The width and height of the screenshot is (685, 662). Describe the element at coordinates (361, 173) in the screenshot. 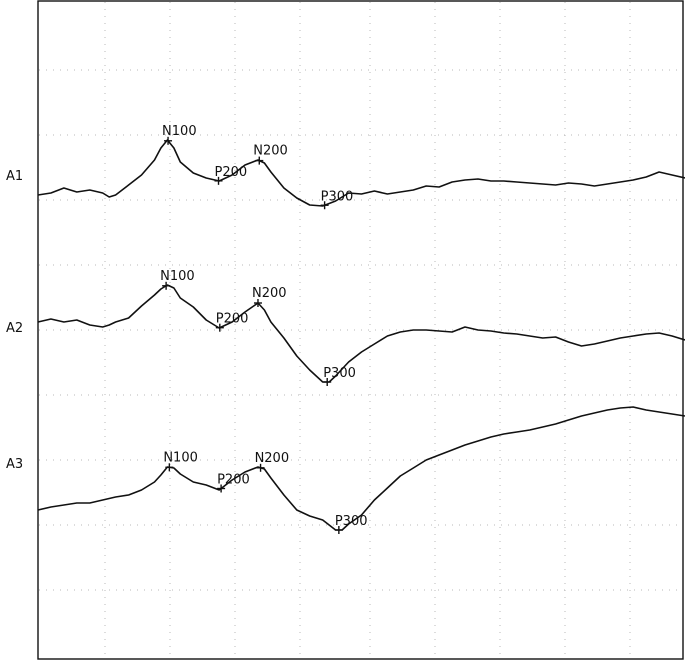

I see `trace-a1` at that location.